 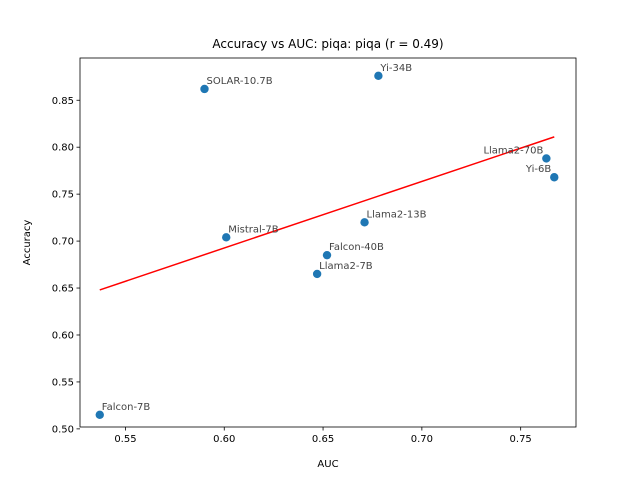 I want to click on point-label: Yi-6B, so click(x=538, y=169).